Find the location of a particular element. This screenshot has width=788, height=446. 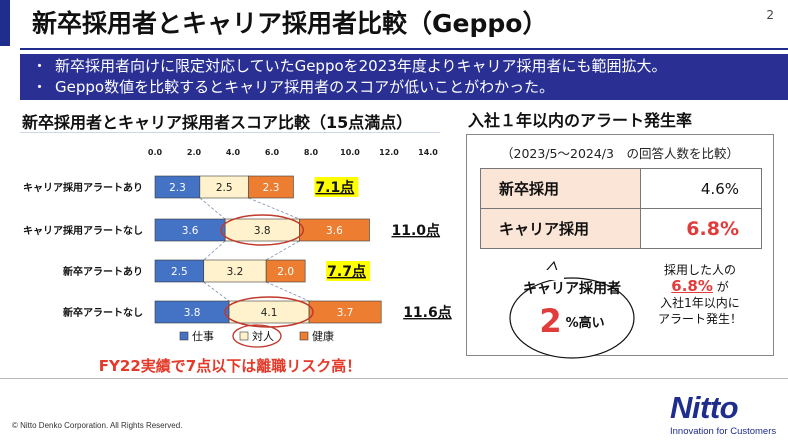

row-label-career: キャリア採用 is located at coordinates (560, 228).